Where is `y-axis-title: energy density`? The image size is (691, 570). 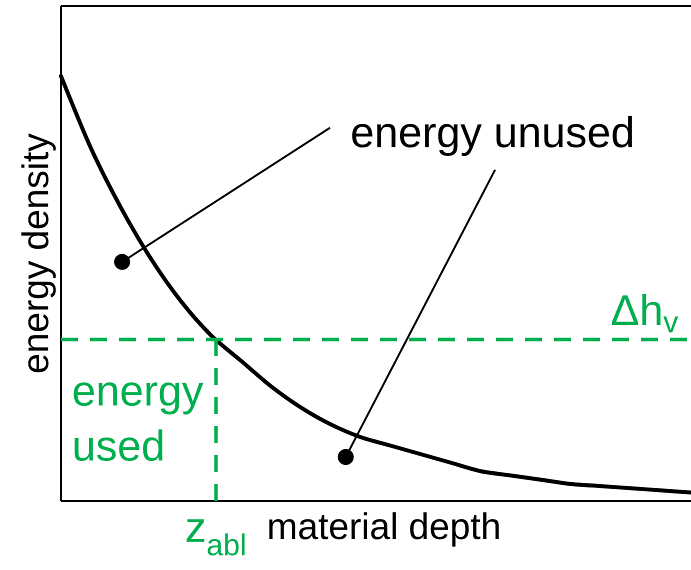 y-axis-title: energy density is located at coordinates (38, 252).